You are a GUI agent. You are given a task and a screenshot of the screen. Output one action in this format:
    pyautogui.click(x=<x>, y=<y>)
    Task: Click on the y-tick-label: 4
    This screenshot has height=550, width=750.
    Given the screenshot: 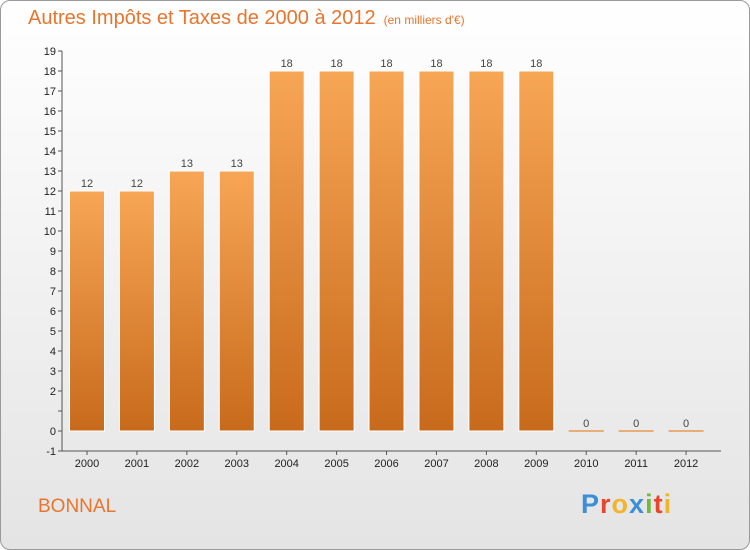 What is the action you would take?
    pyautogui.click(x=53, y=352)
    